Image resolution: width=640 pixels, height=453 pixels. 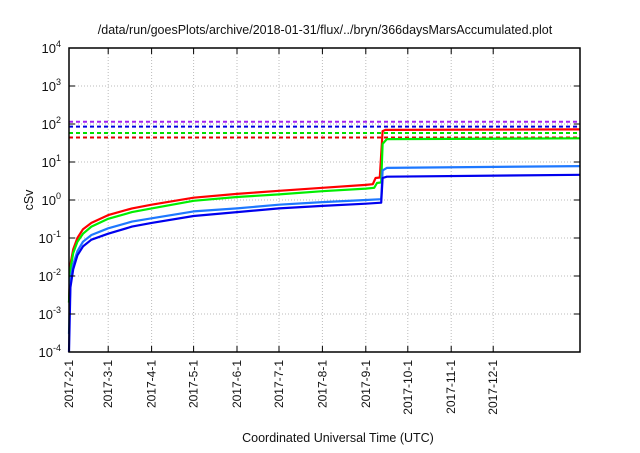 I want to click on y-tick-label: 10², so click(x=51, y=123).